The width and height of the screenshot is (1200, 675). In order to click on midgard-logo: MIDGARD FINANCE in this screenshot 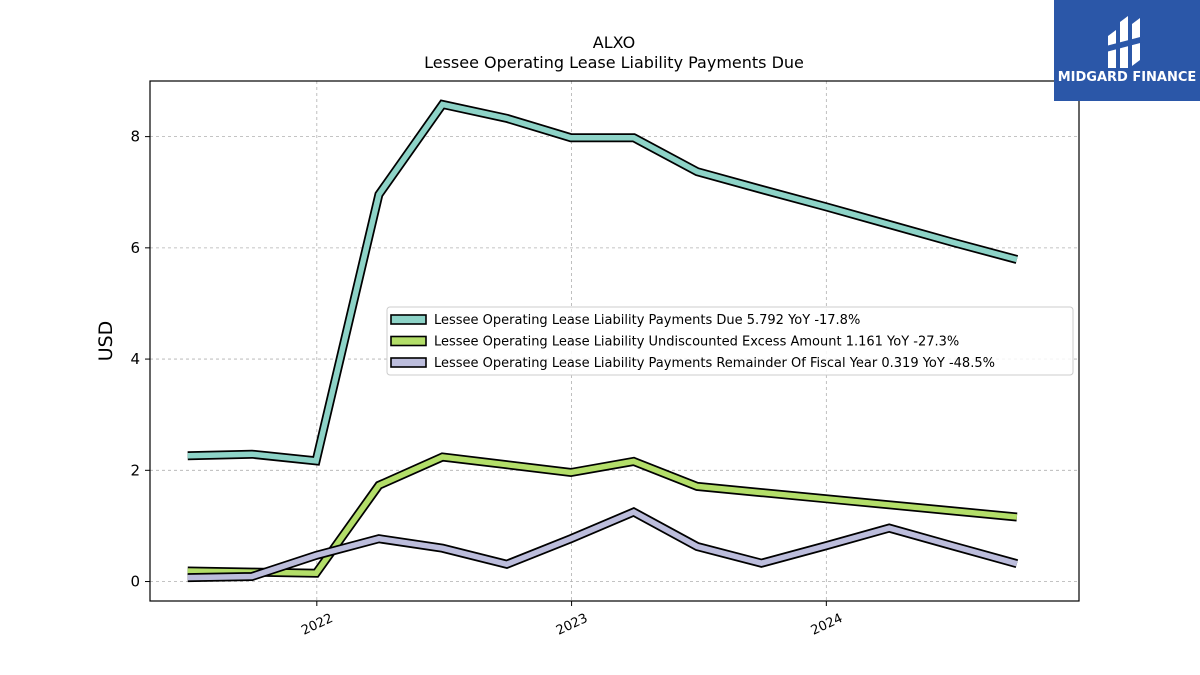, I will do `click(1127, 50)`.